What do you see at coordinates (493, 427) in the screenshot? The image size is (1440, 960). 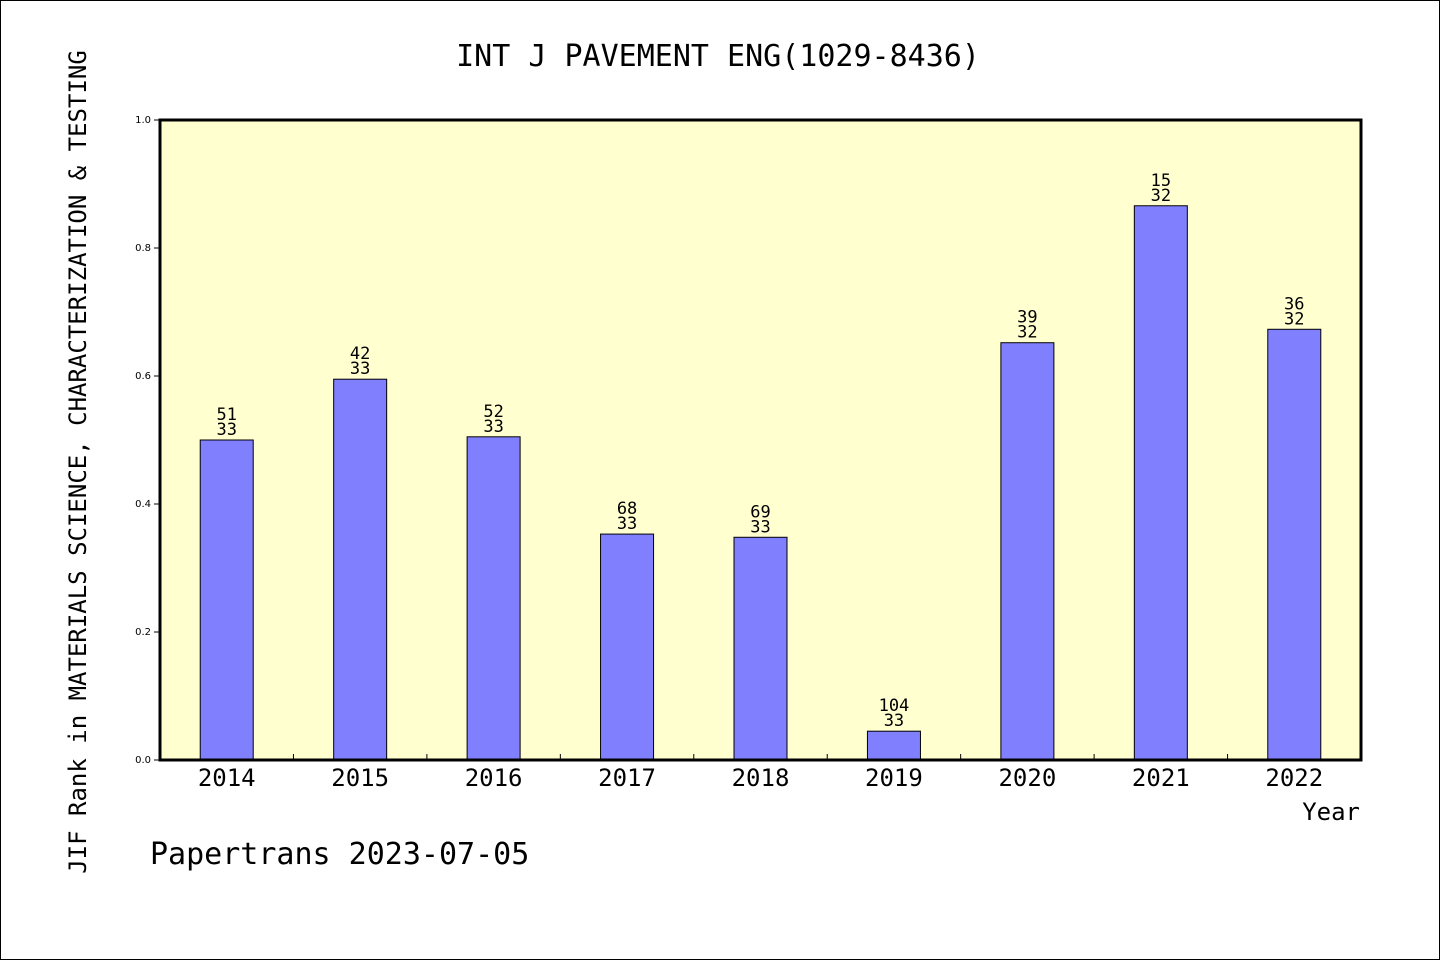 I see `bar-label-total-2016: 33` at bounding box center [493, 427].